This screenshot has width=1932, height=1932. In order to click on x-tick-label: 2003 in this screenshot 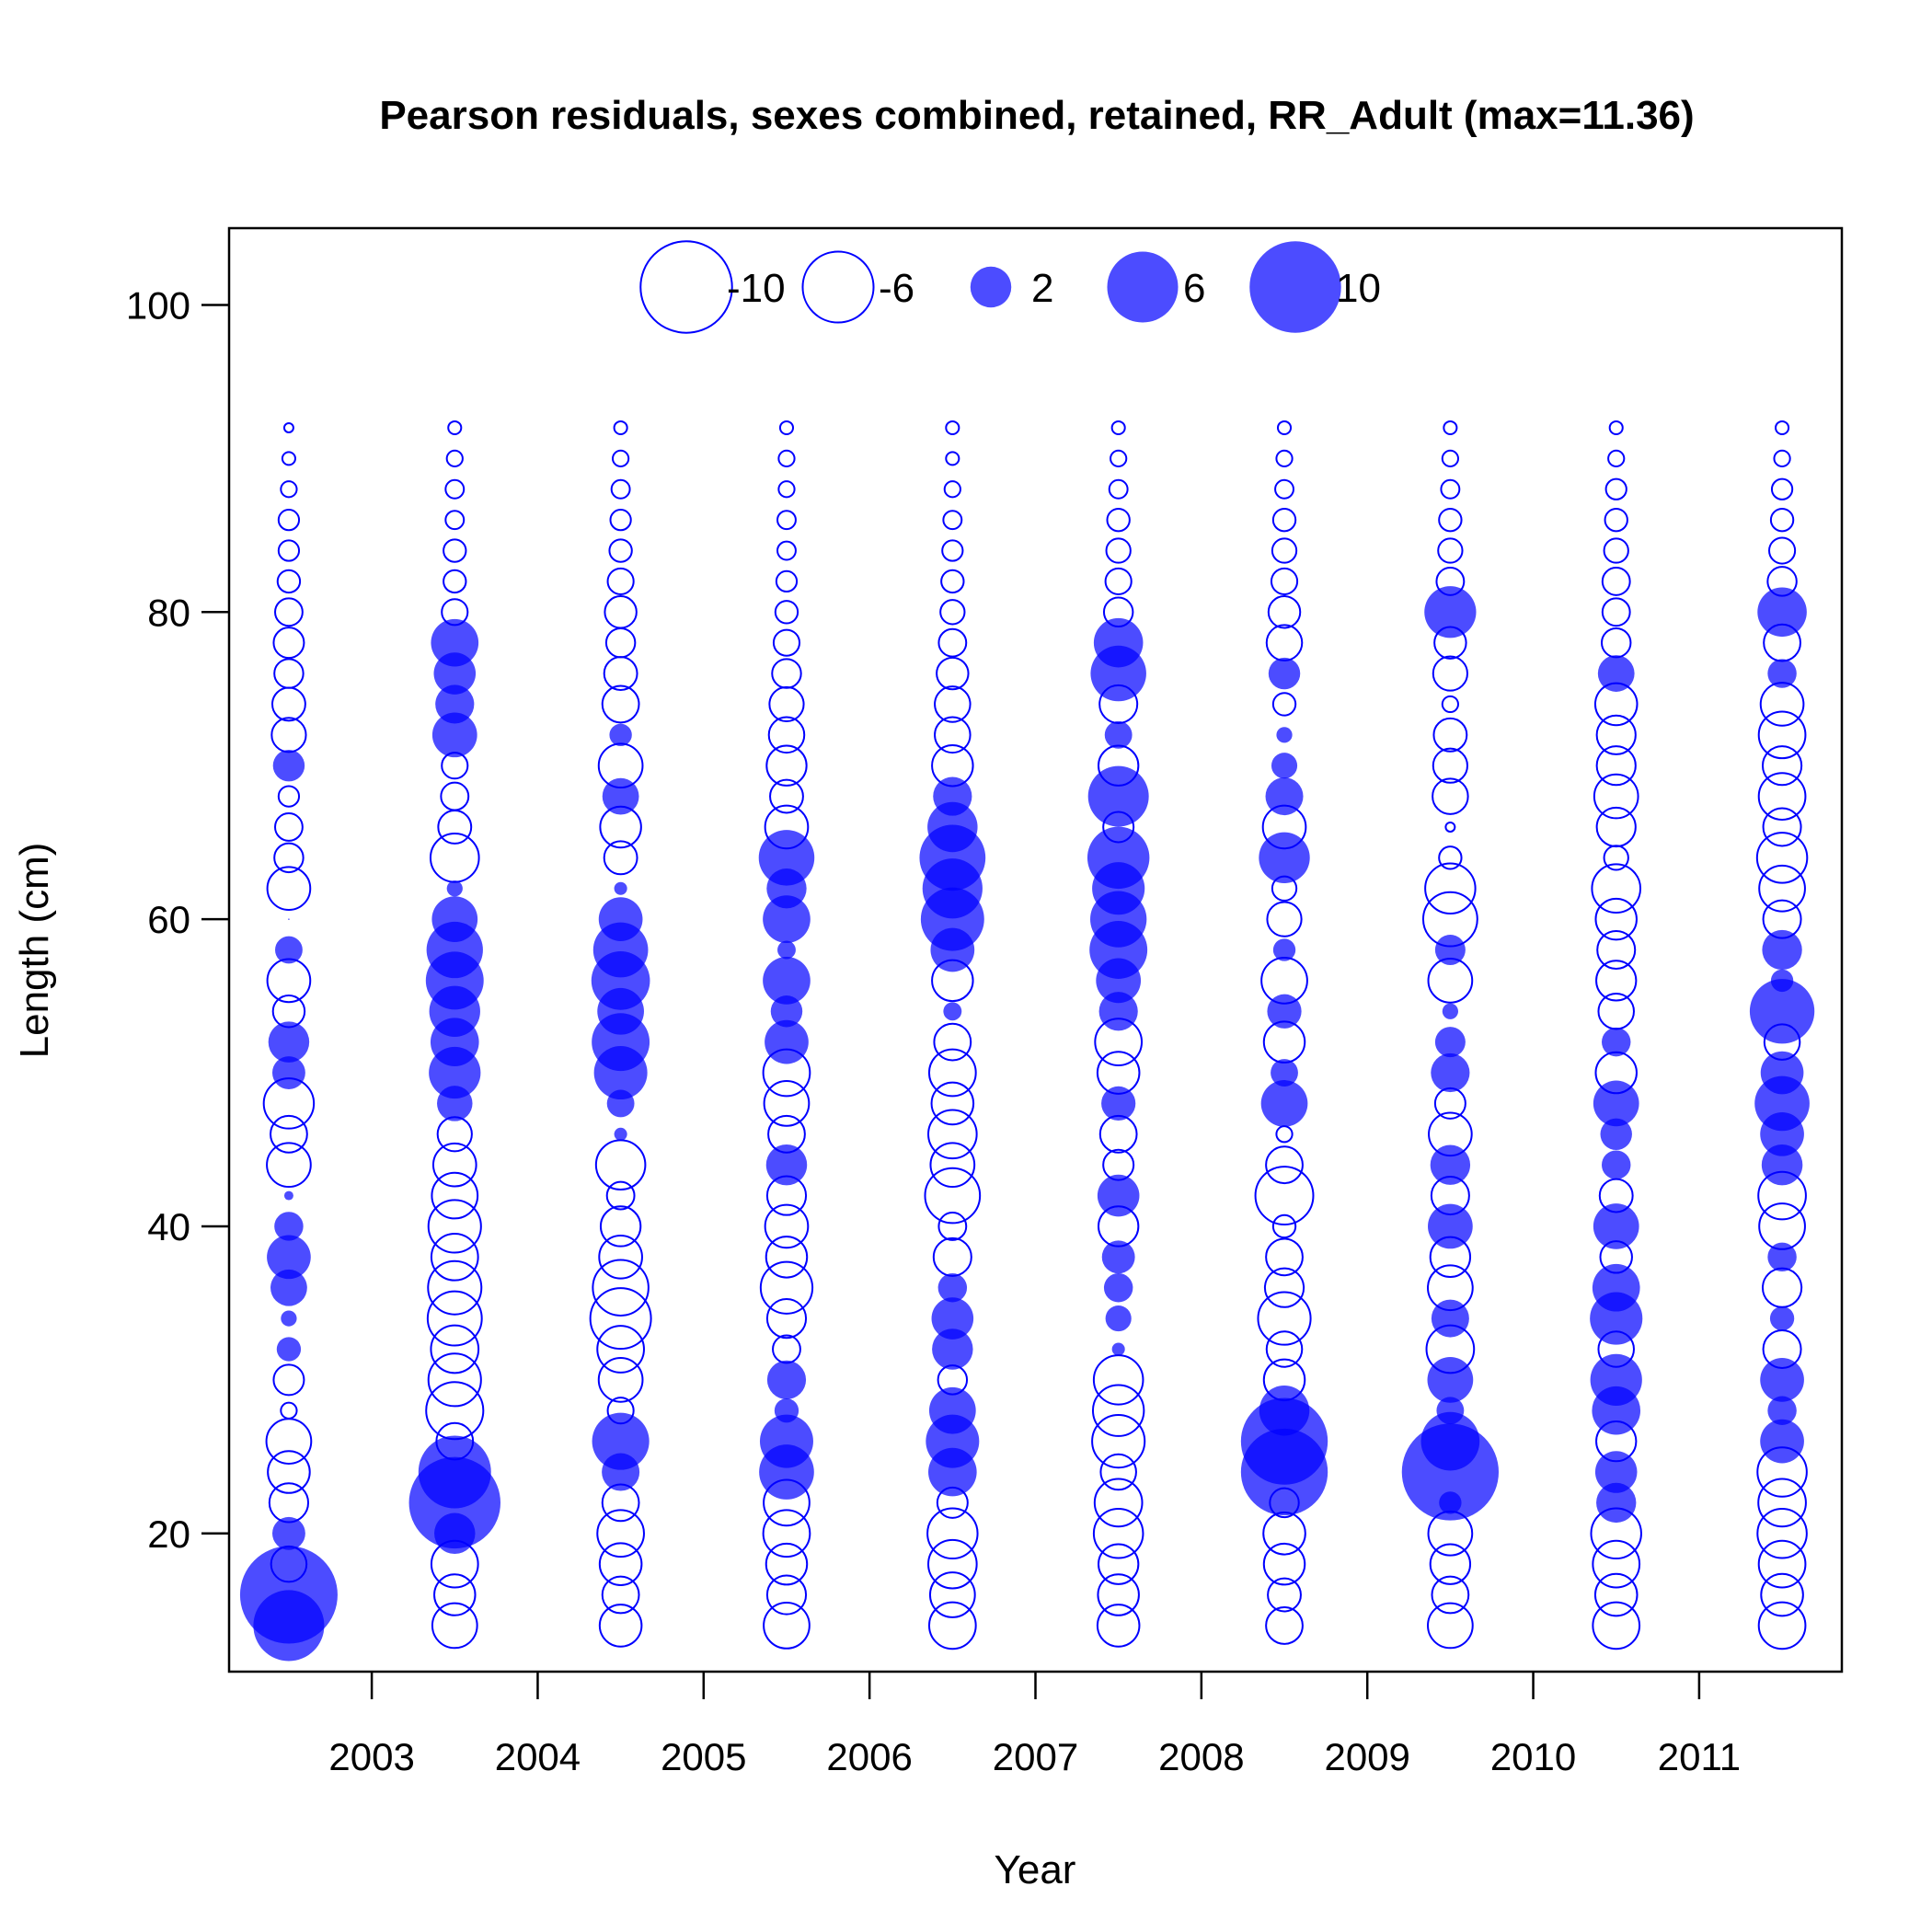, I will do `click(371, 1756)`.